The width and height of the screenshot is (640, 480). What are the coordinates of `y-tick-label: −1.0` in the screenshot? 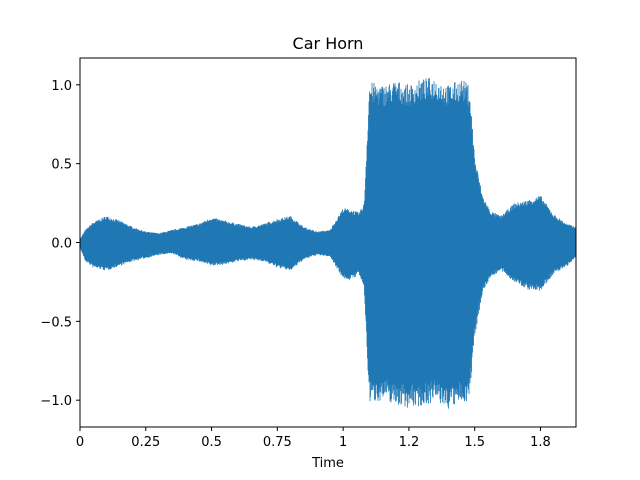 It's located at (56, 401).